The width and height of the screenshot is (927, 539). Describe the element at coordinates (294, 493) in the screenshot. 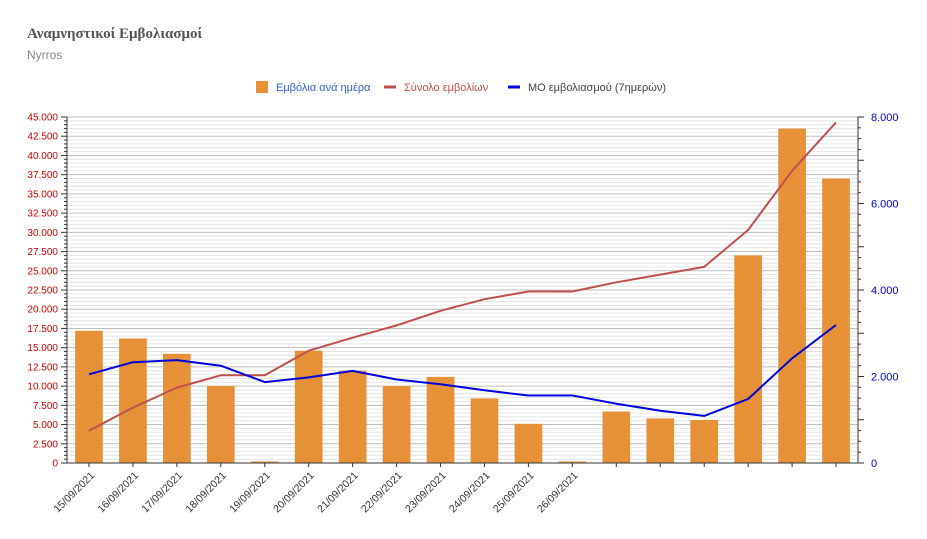

I see `x-axis-tick-label: 20/09/2021` at that location.